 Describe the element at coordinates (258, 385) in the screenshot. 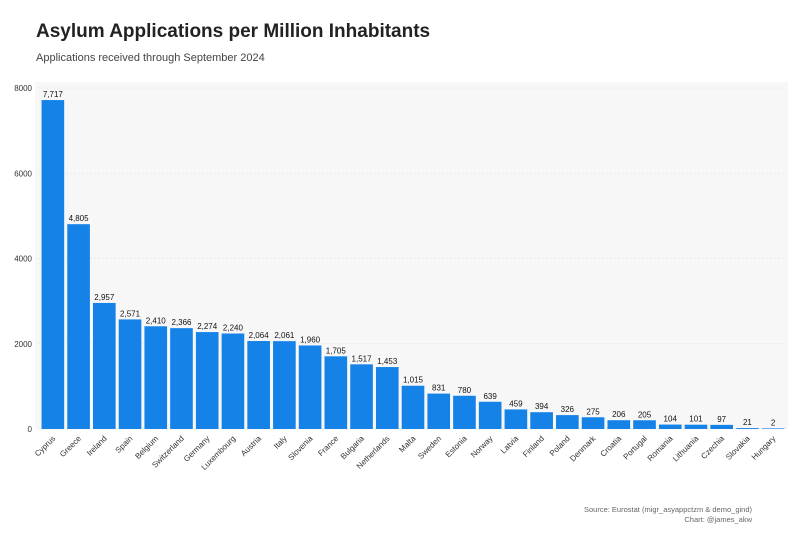

I see `bar-austria` at that location.